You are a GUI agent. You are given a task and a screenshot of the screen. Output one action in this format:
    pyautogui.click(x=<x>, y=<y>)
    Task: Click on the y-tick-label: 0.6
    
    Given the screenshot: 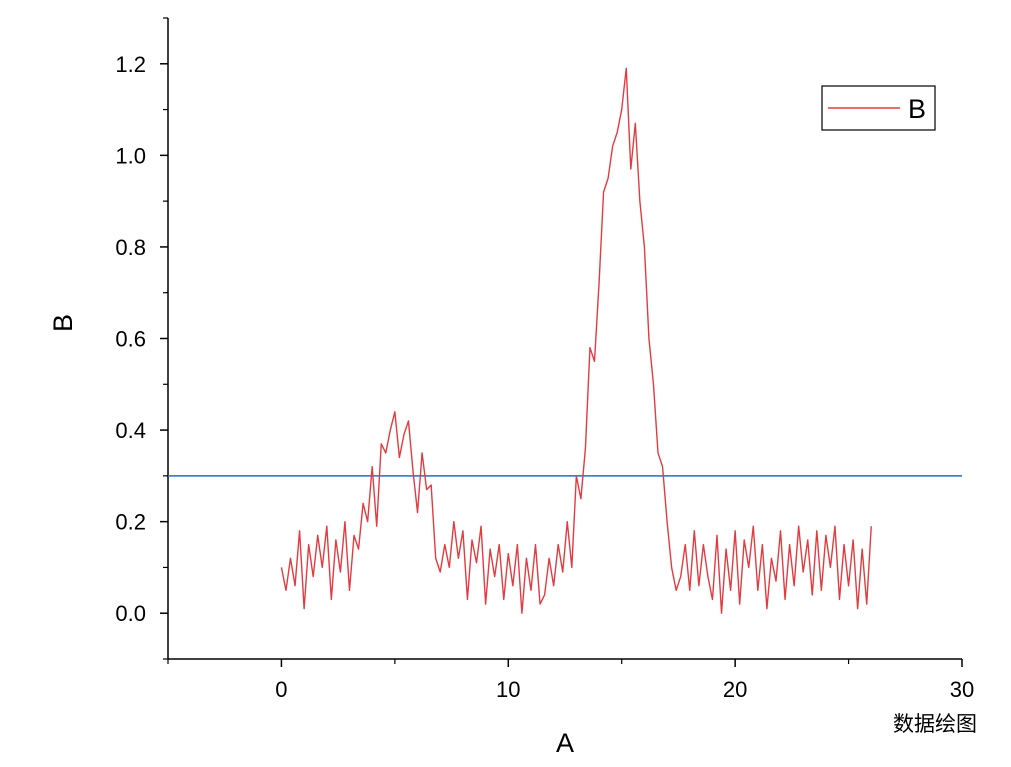 What is the action you would take?
    pyautogui.click(x=130, y=339)
    